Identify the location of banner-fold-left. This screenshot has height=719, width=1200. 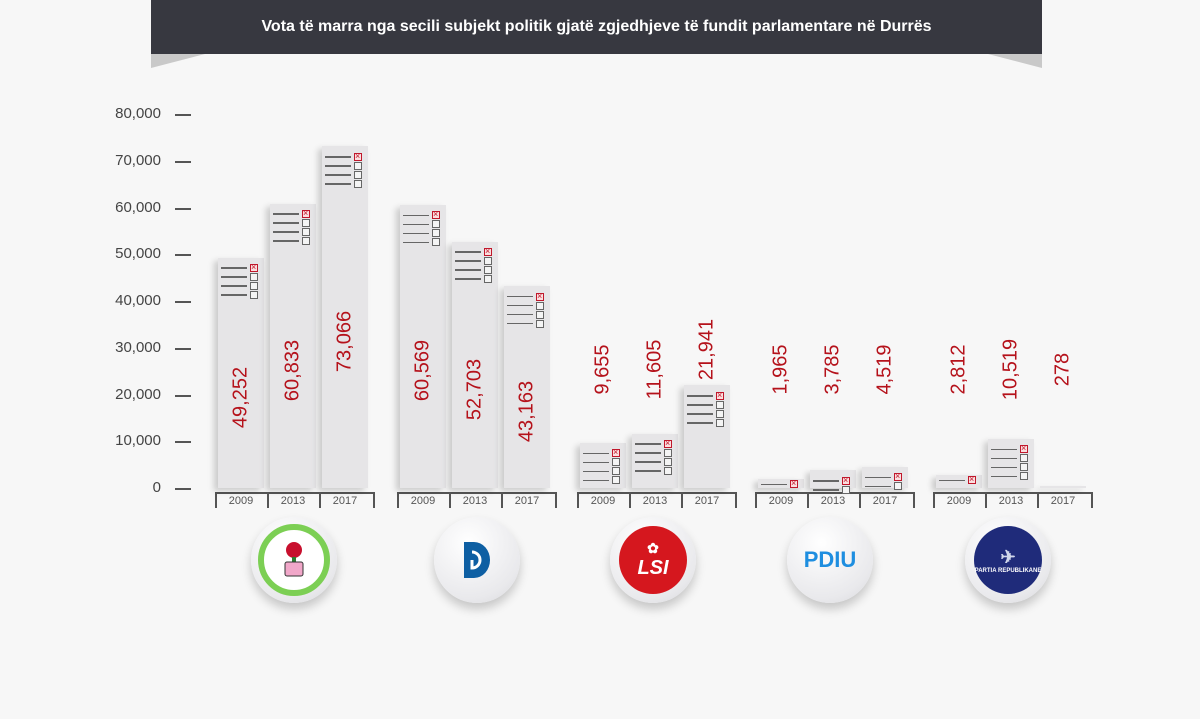
(178, 61).